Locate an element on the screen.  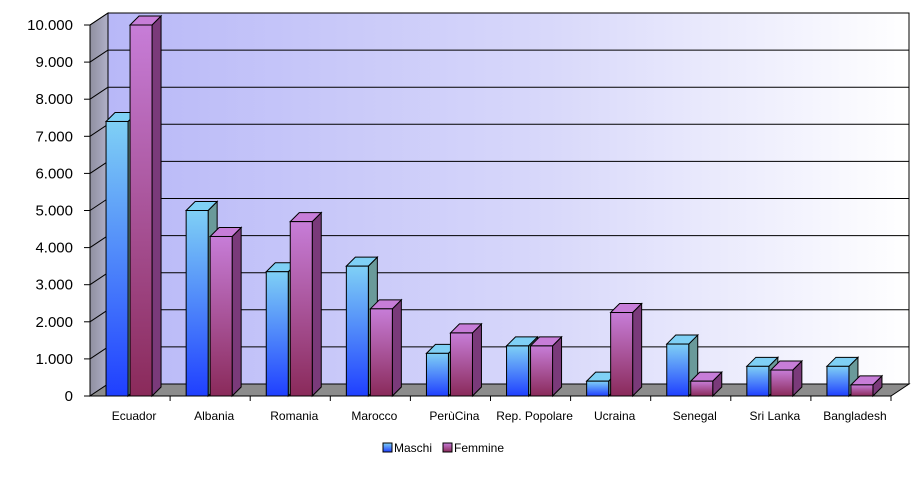
legend-item-maschi: Maschi is located at coordinates (407, 448).